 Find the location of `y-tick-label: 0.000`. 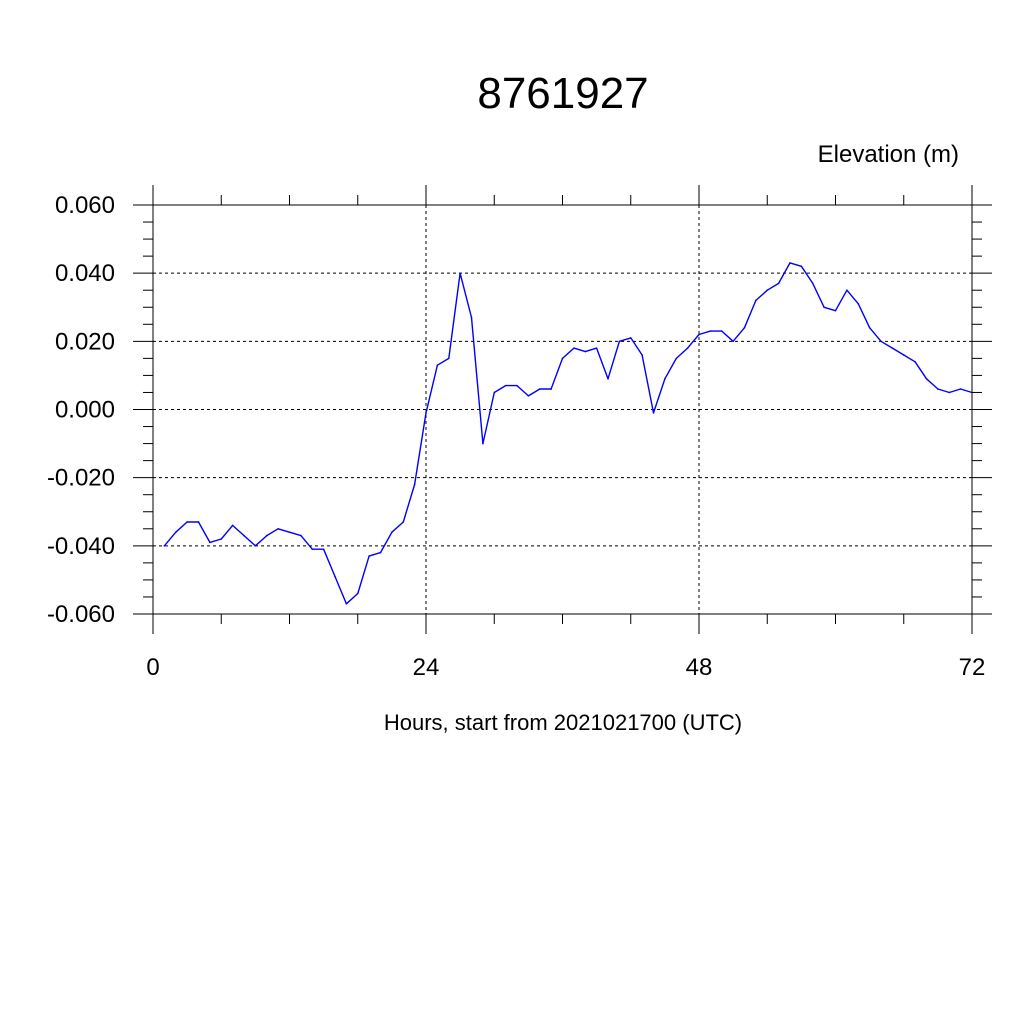

y-tick-label: 0.000 is located at coordinates (85, 410).